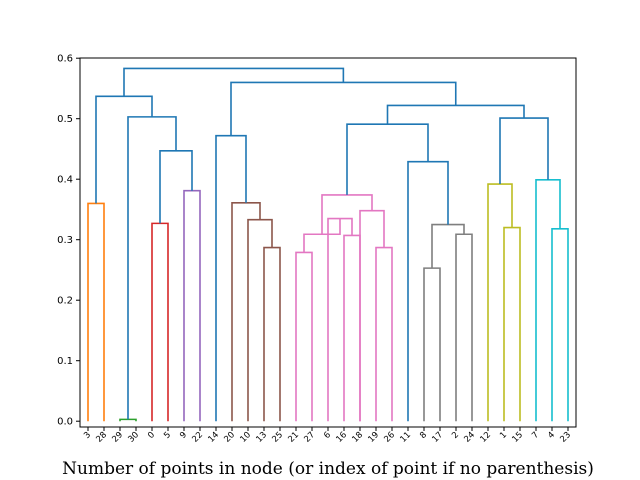 The image size is (640, 480). What do you see at coordinates (65, 119) in the screenshot?
I see `y-tick-label: 0.5` at bounding box center [65, 119].